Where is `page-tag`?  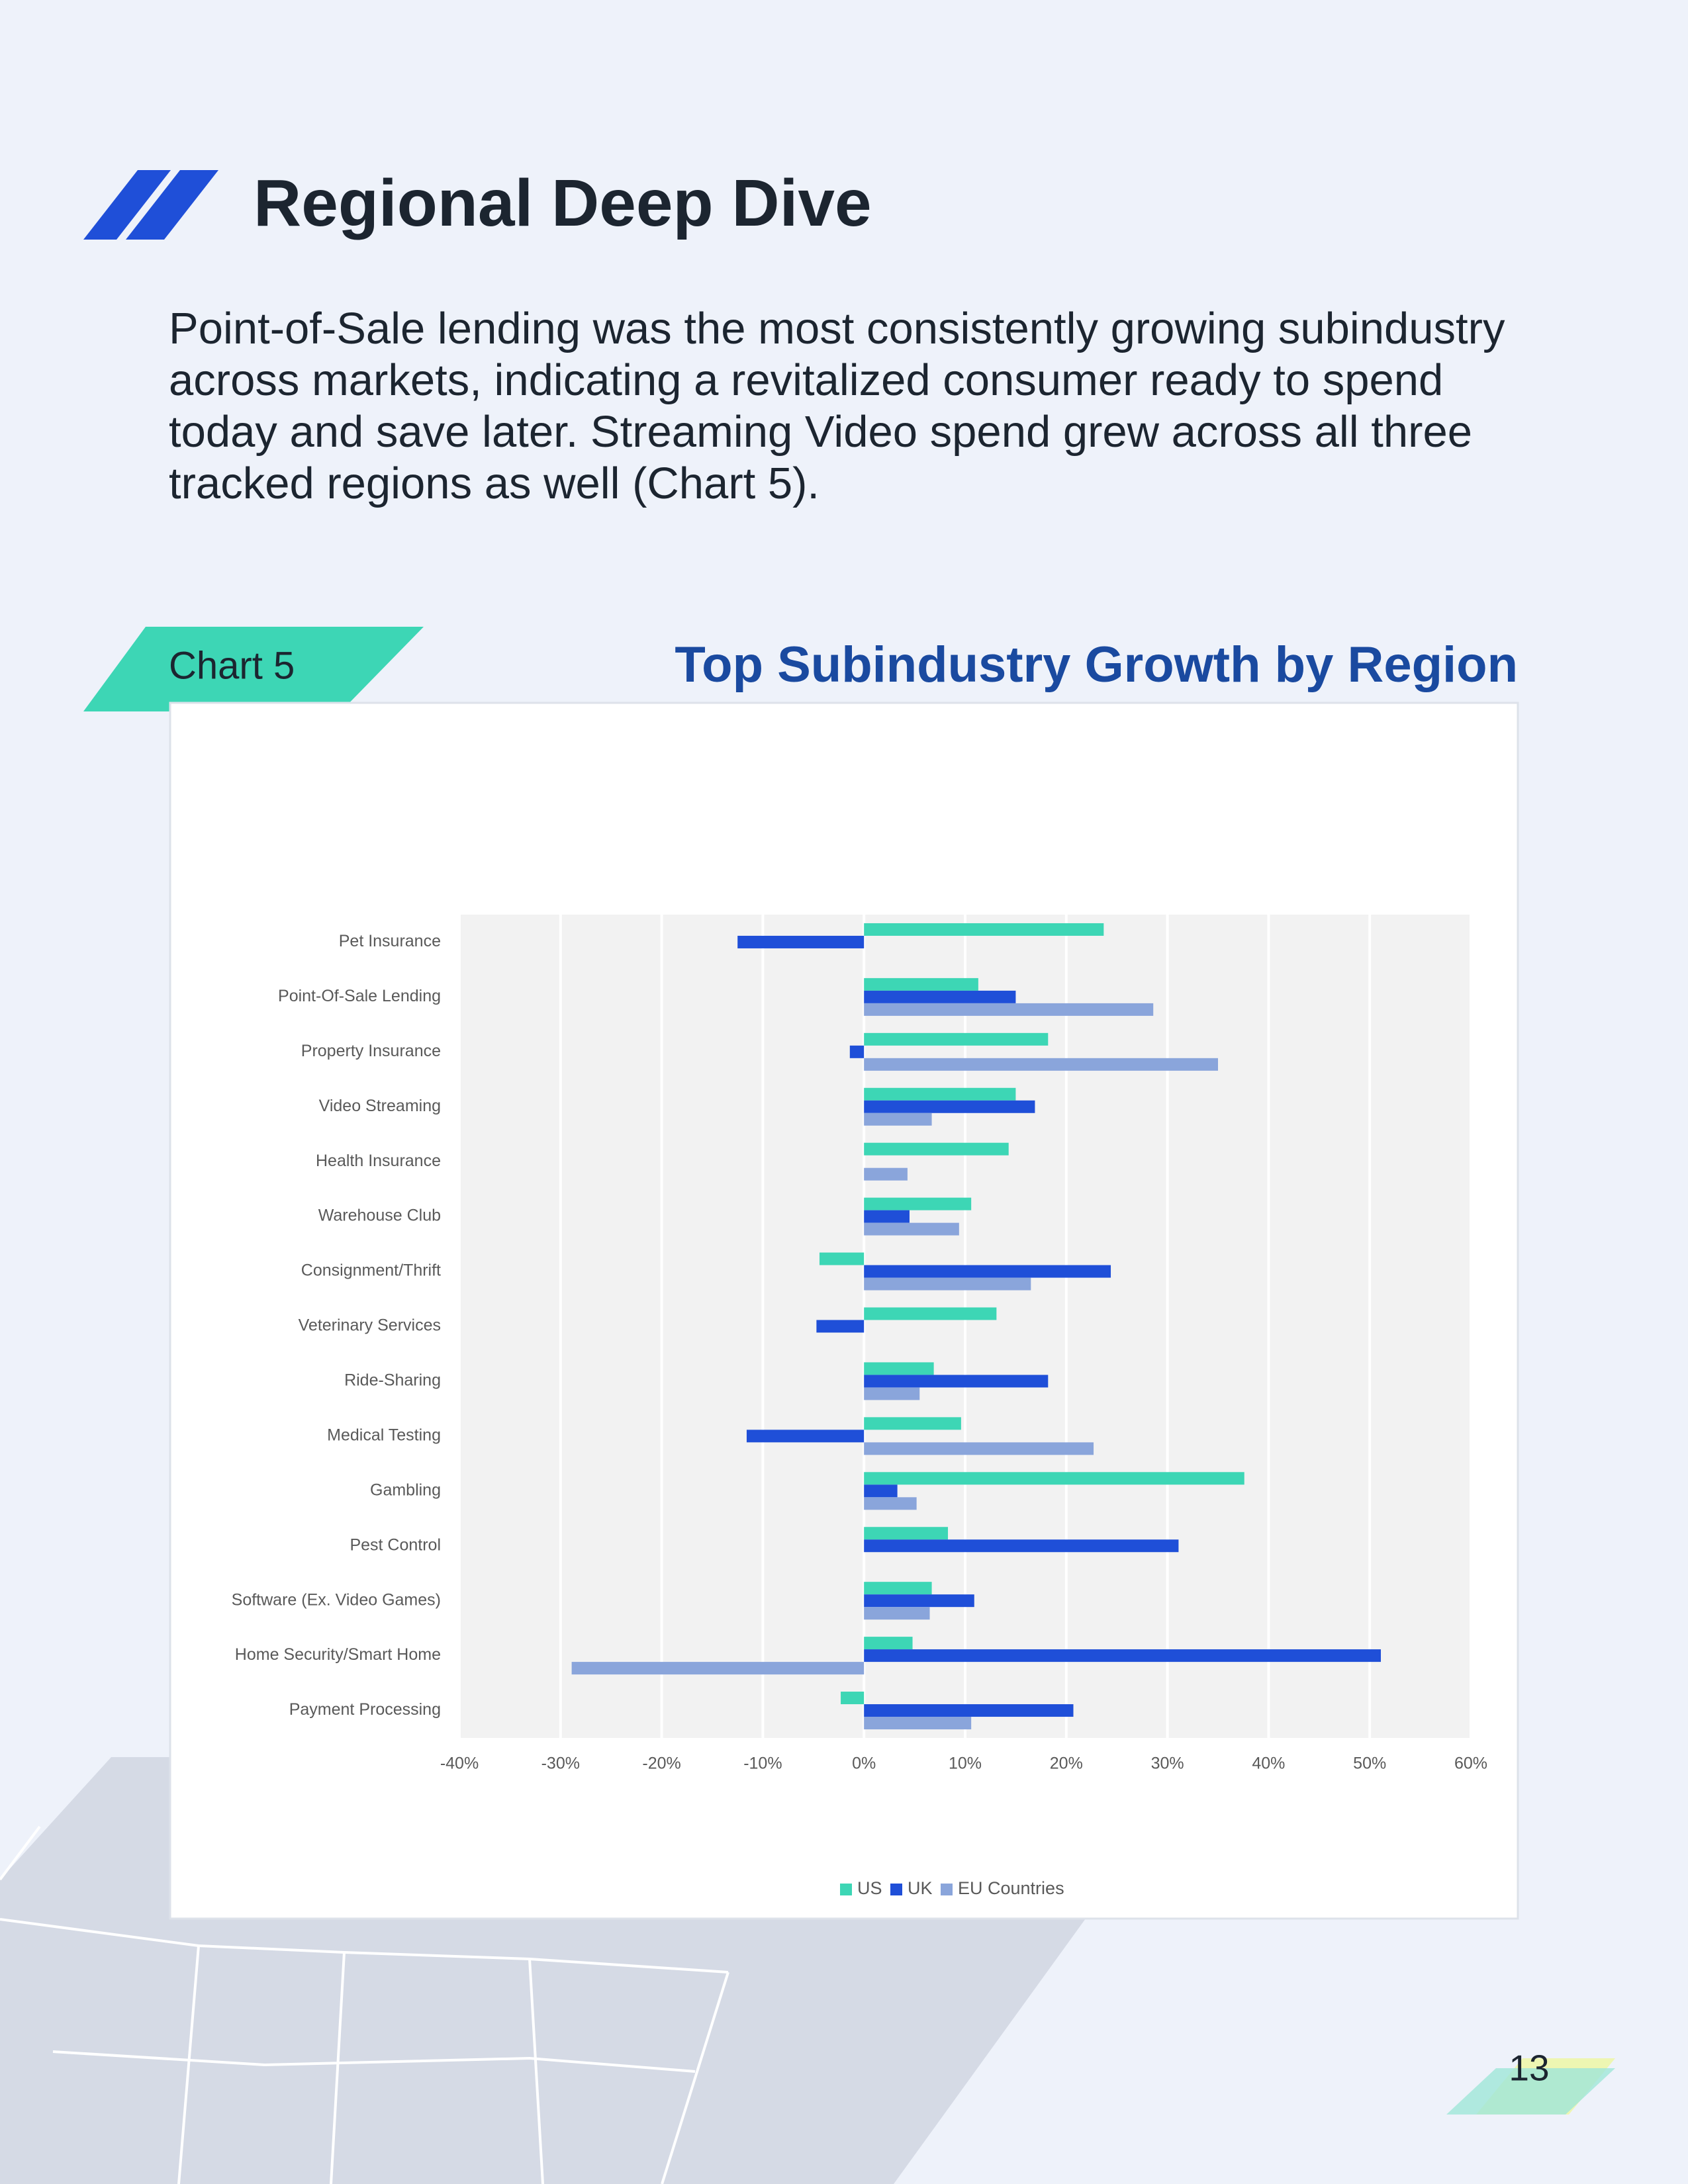
page-tag is located at coordinates (1530, 2091).